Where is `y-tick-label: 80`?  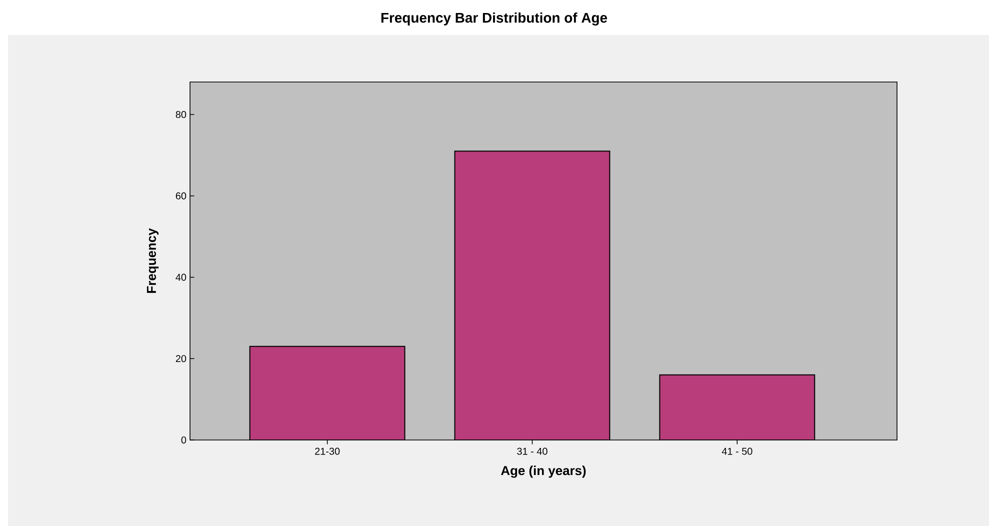
y-tick-label: 80 is located at coordinates (181, 114).